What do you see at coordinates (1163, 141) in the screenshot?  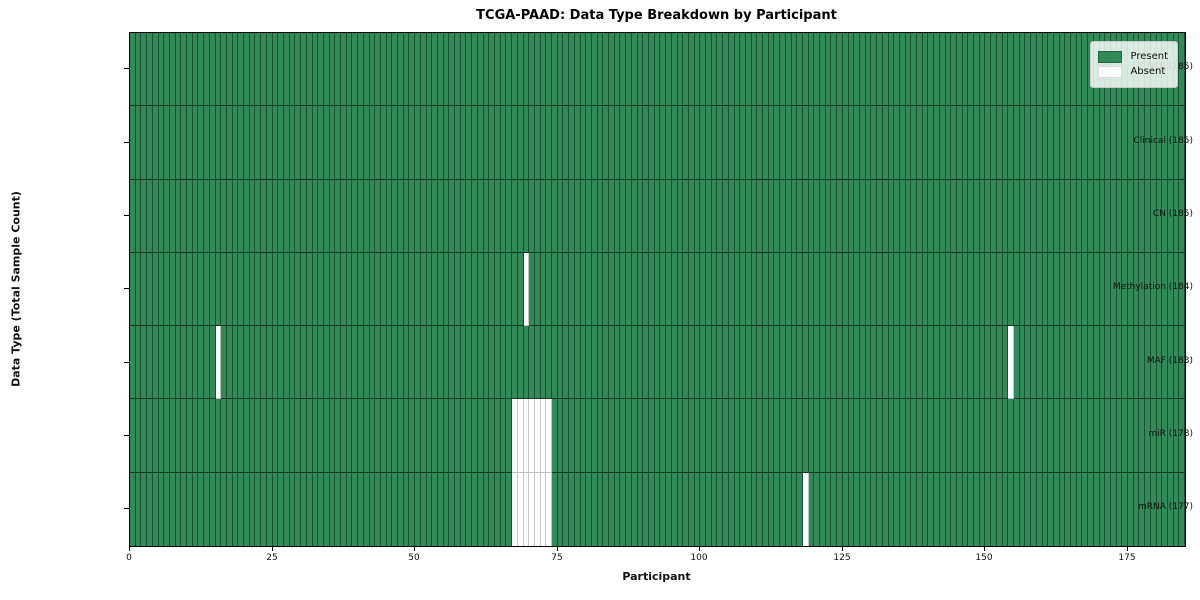 I see `row-label-clinical: Clinical (185)` at bounding box center [1163, 141].